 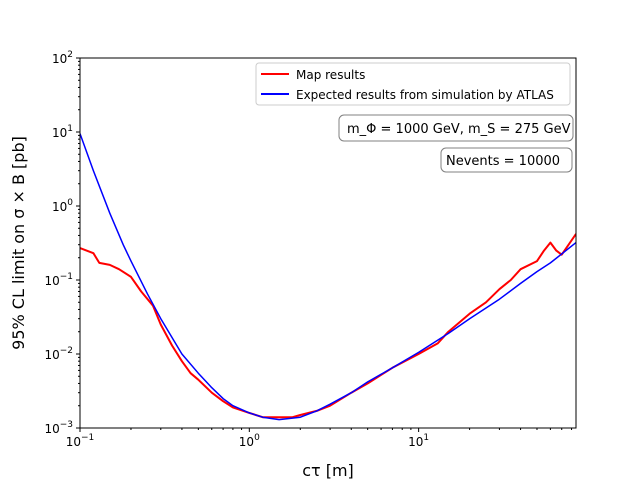 I want to click on x-axis-label: cτ [m], so click(x=328, y=470).